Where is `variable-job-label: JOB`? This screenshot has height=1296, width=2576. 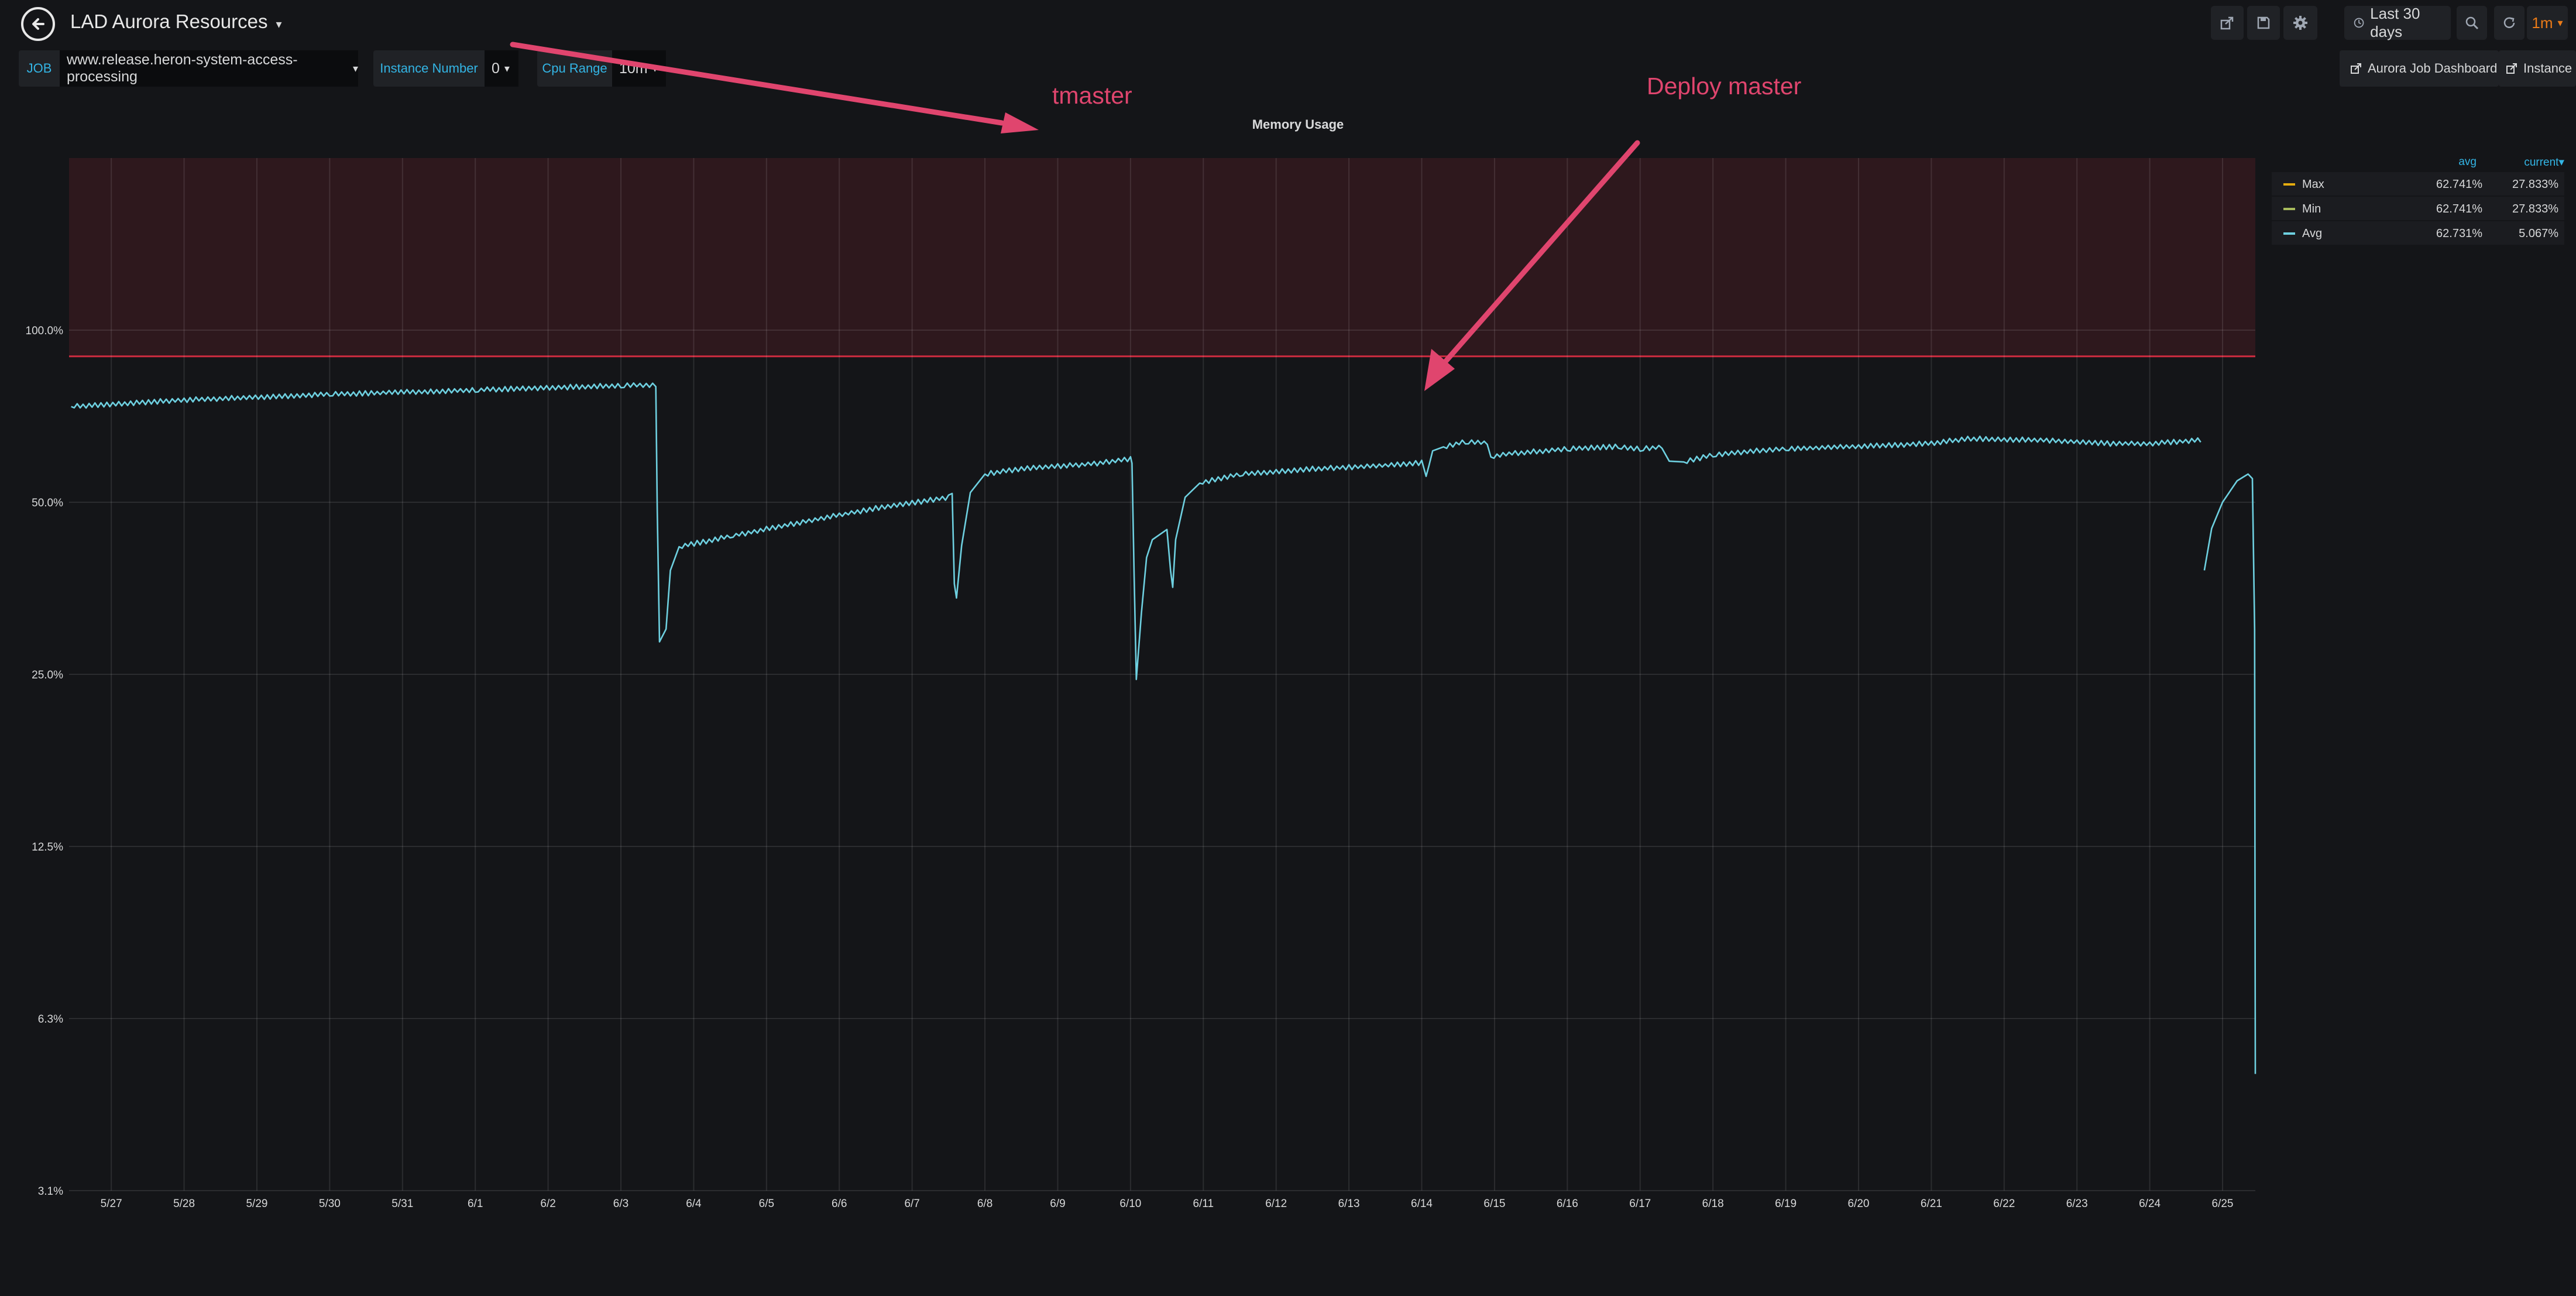
variable-job-label: JOB is located at coordinates (40, 68).